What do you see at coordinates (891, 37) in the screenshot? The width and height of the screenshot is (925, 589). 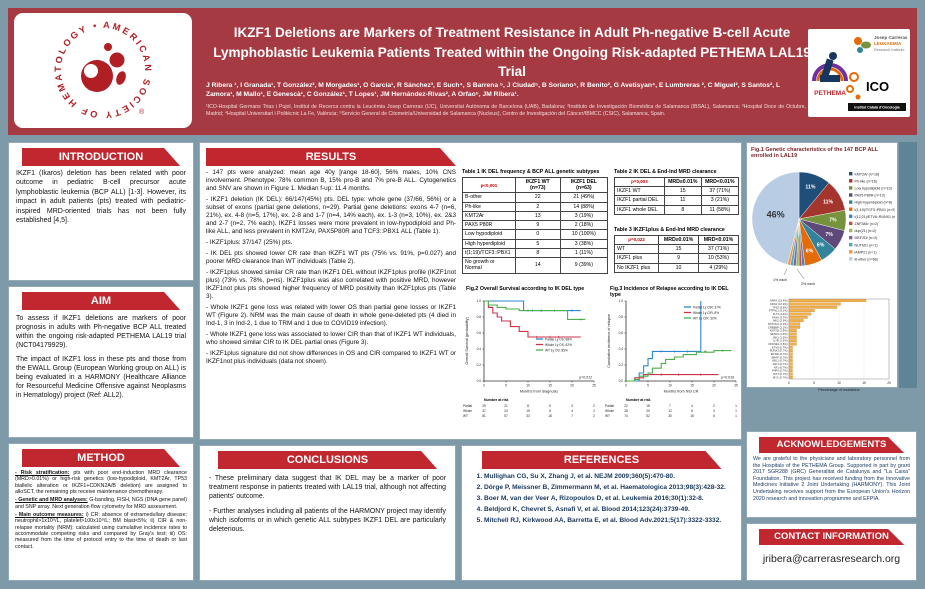 I see `svg-text: Josep Carreras` at bounding box center [891, 37].